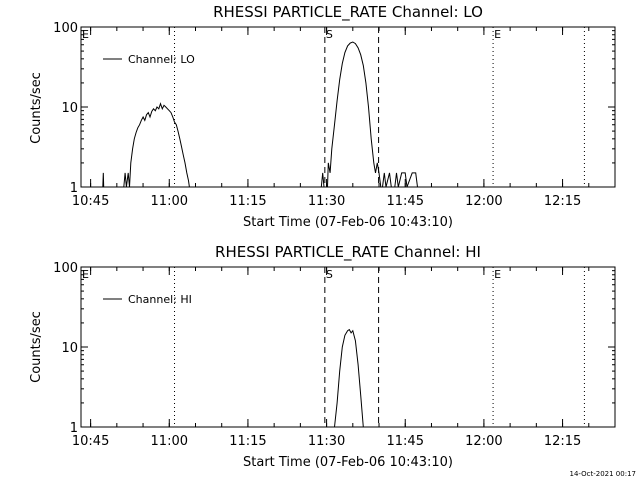  I want to click on footer-timestamp: 14-Oct-2021 00:17, so click(603, 474).